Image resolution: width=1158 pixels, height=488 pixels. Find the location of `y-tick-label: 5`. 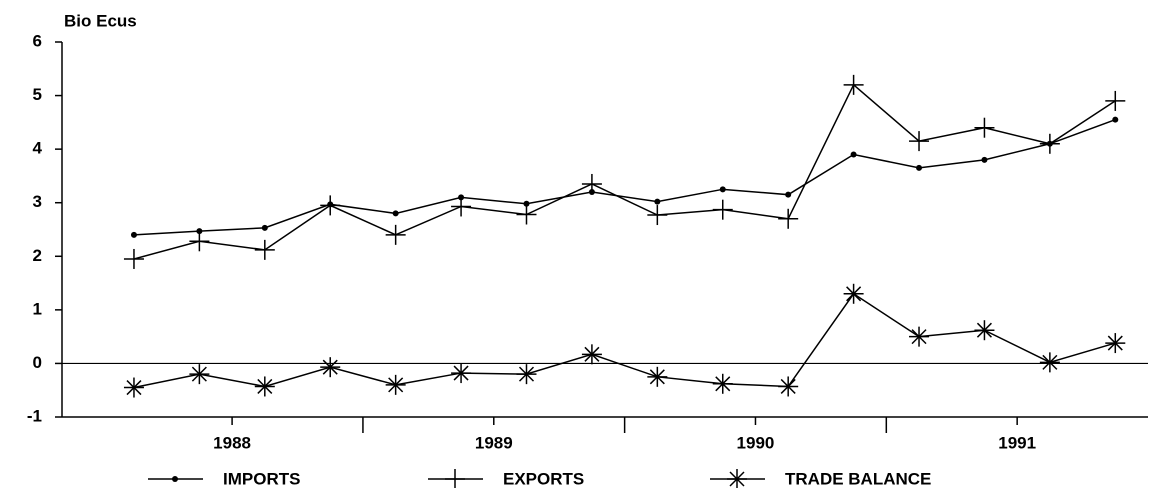

y-tick-label: 5 is located at coordinates (37, 94).